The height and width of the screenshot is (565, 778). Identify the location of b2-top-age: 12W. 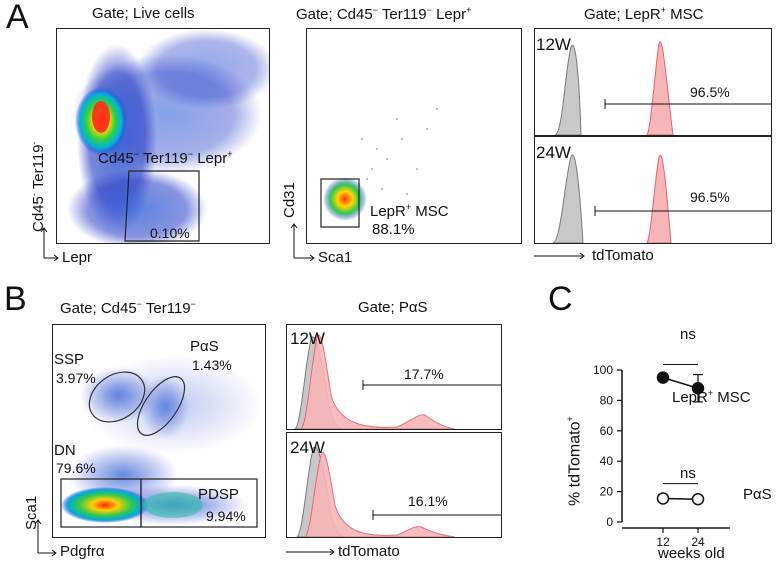
(307, 338).